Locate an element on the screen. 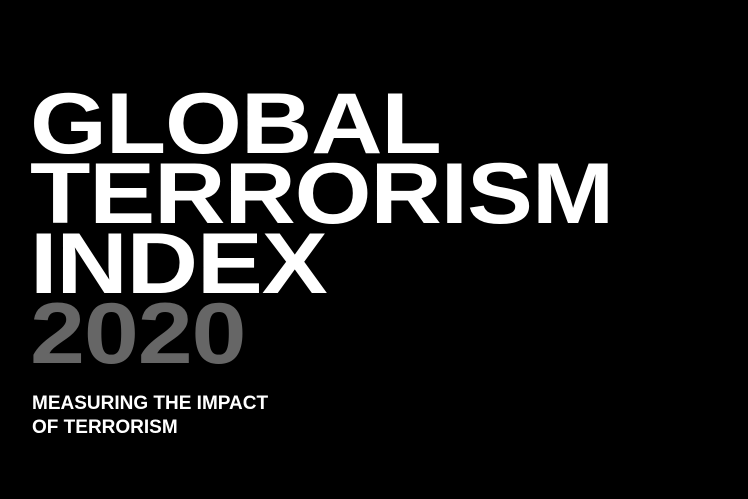  subtitle-line-2: OF TERRORISM is located at coordinates (105, 427).